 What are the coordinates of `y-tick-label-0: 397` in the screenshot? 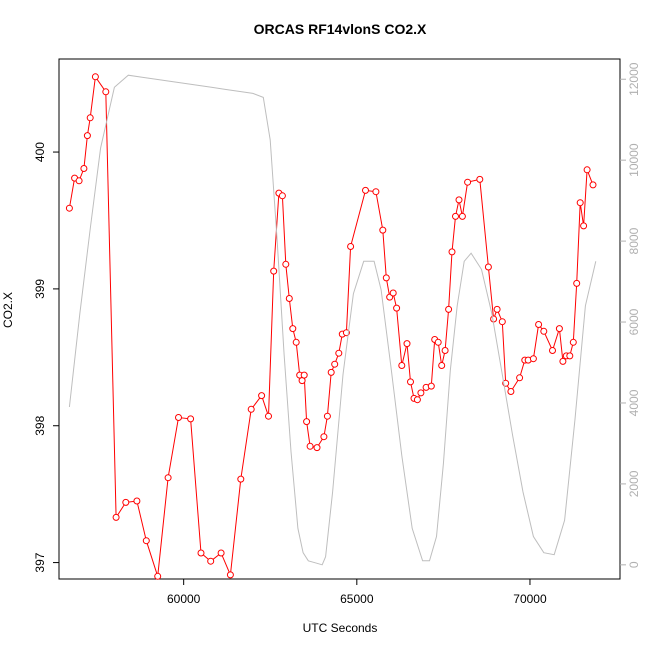 It's located at (40, 562).